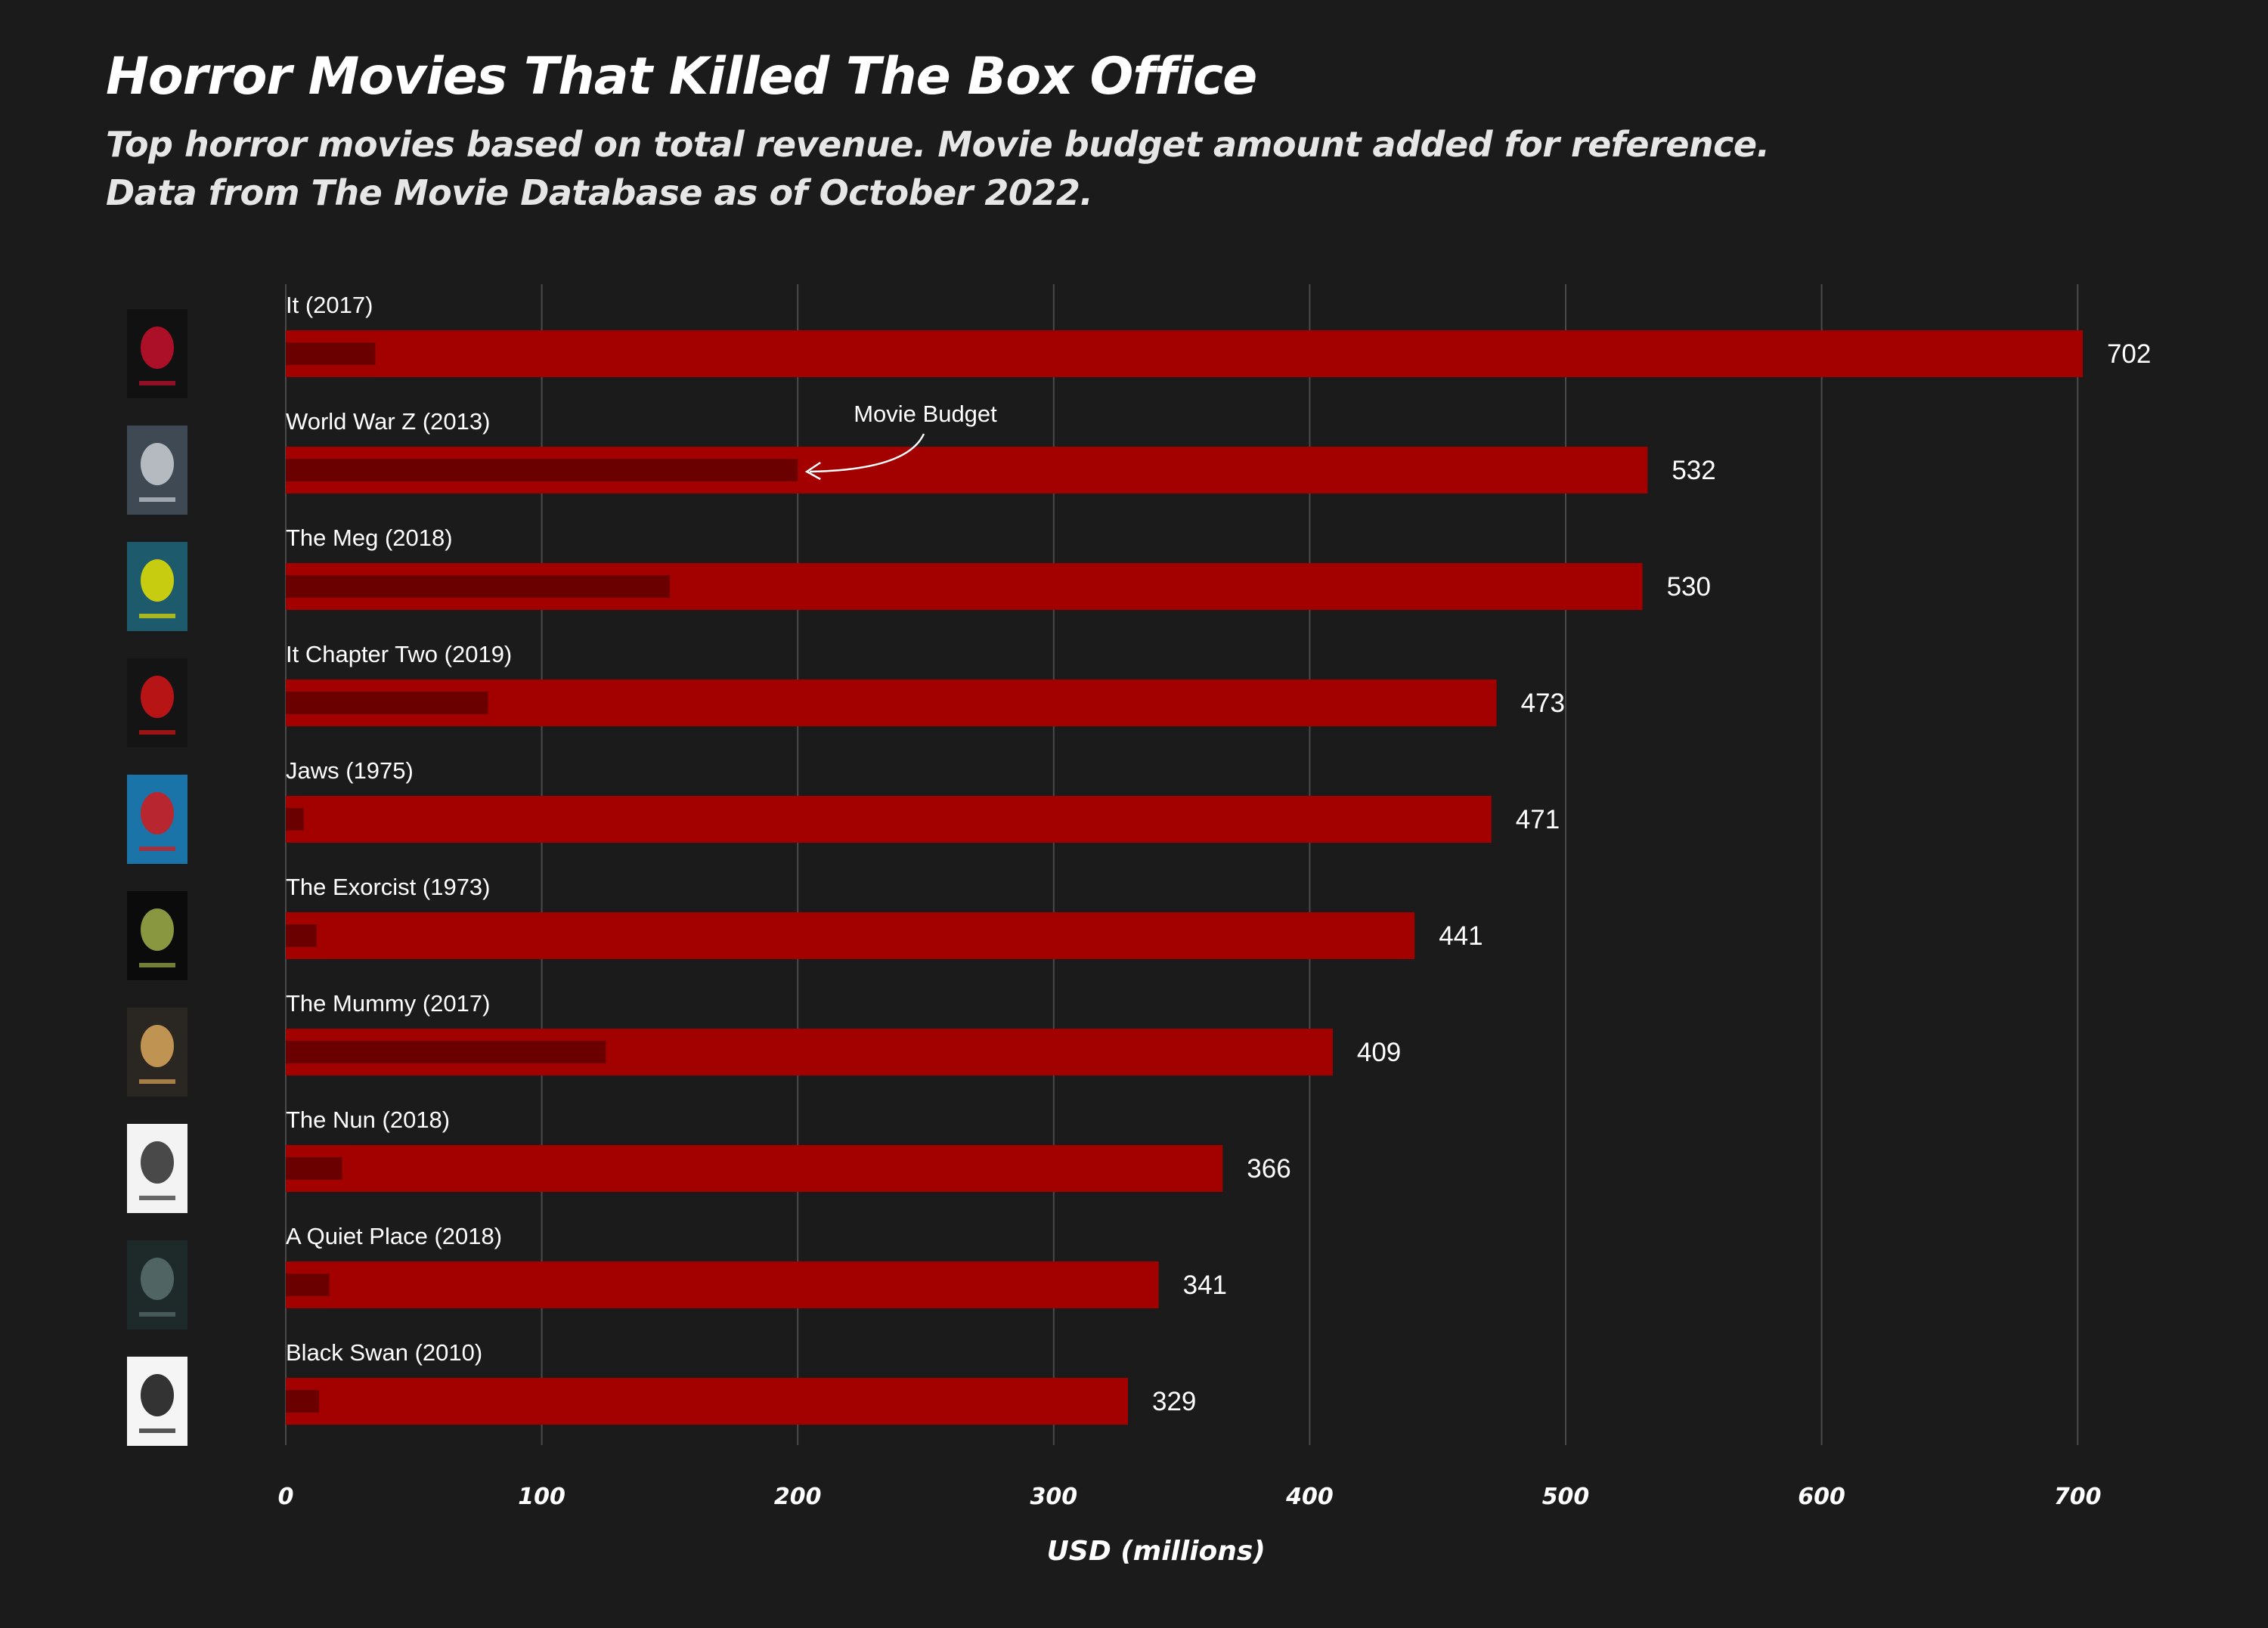  I want to click on x-axis: 0 100 200 300 400 500 600 700 USD (millions), so click(1190, 1525).